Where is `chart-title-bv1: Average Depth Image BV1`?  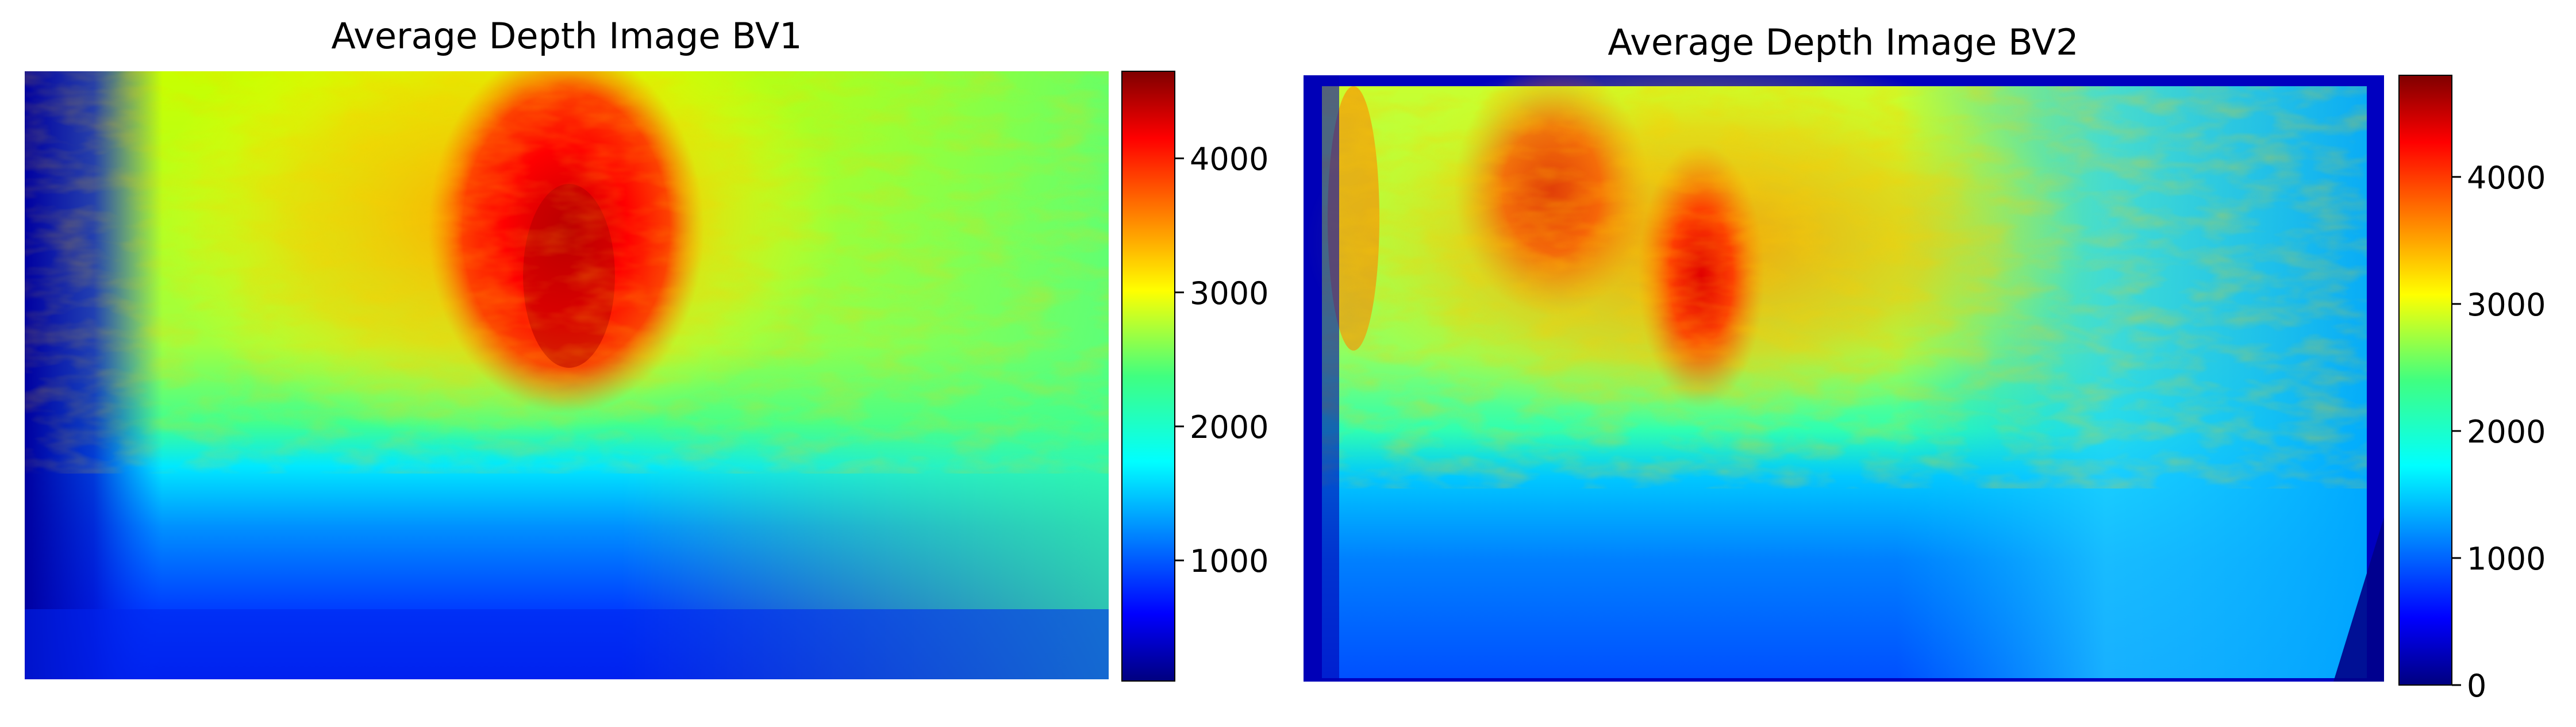 chart-title-bv1: Average Depth Image BV1 is located at coordinates (566, 36).